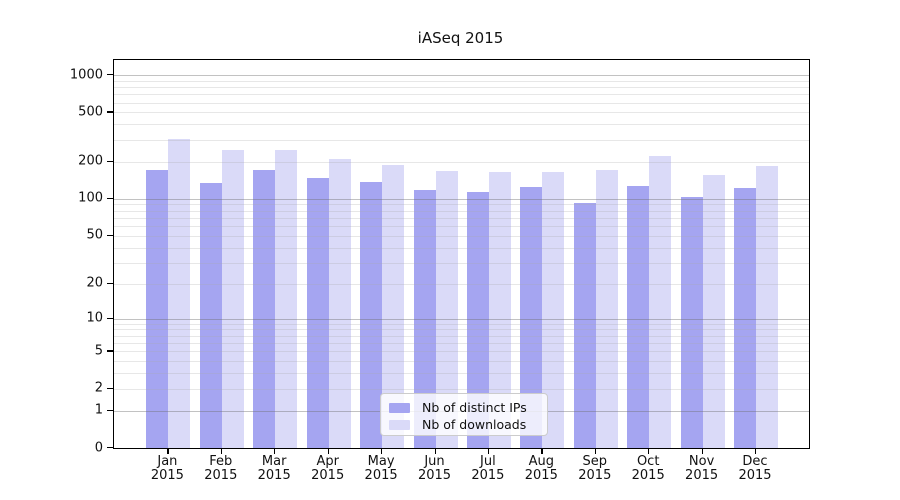 This screenshot has height=500, width=900. Describe the element at coordinates (595, 461) in the screenshot. I see `x-tick-month: Sep` at that location.